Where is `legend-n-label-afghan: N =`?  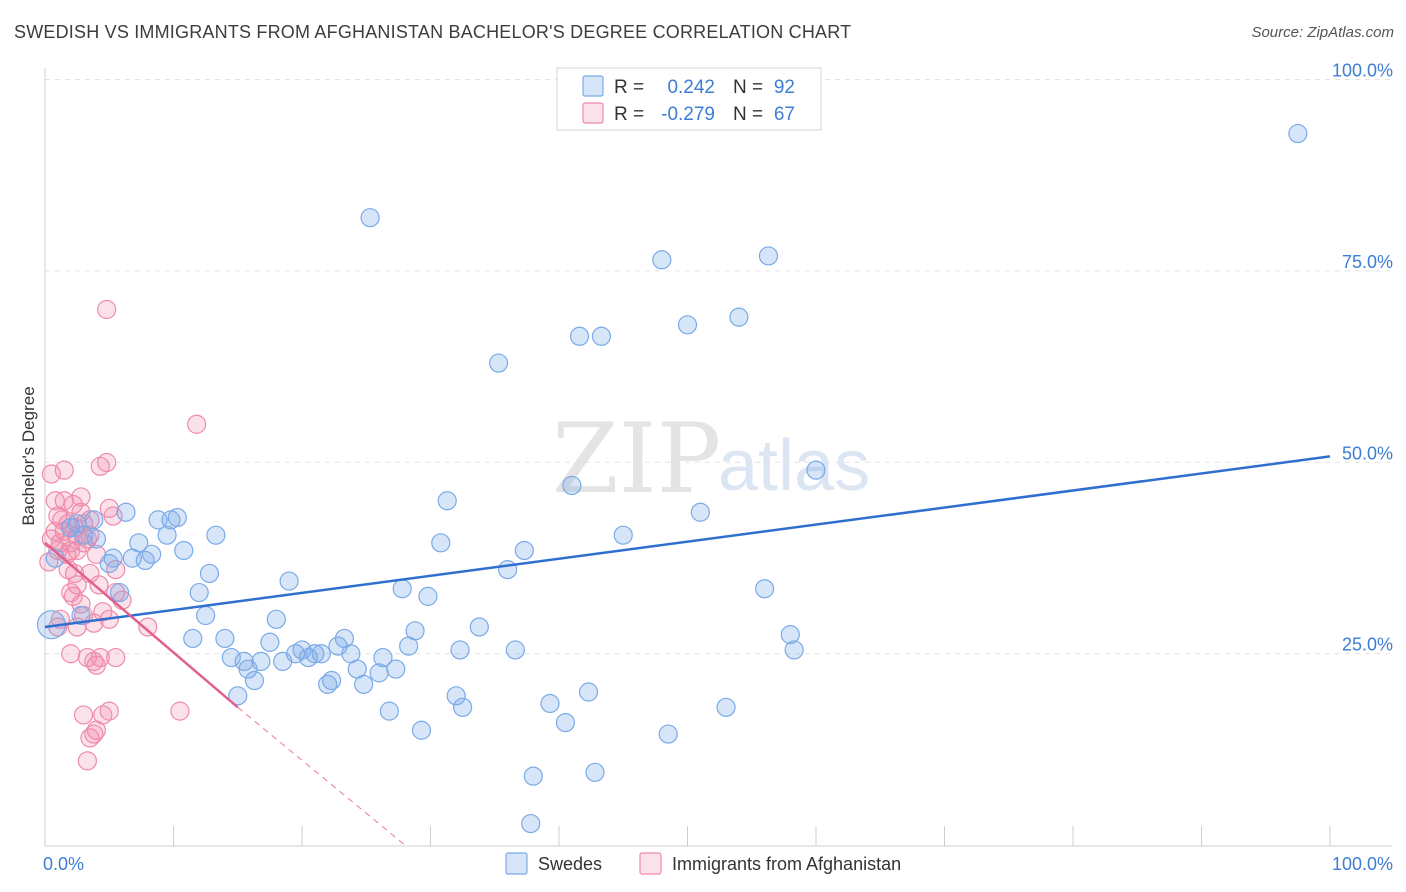 legend-n-label-afghan: N = is located at coordinates (748, 114).